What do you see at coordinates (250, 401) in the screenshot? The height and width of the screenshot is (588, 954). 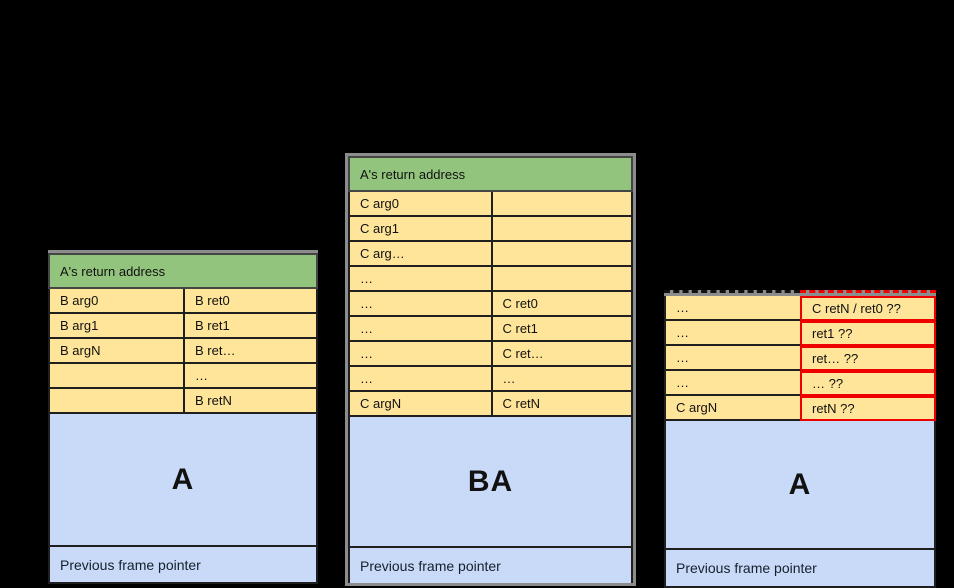 I see `ret-cell: B retN` at bounding box center [250, 401].